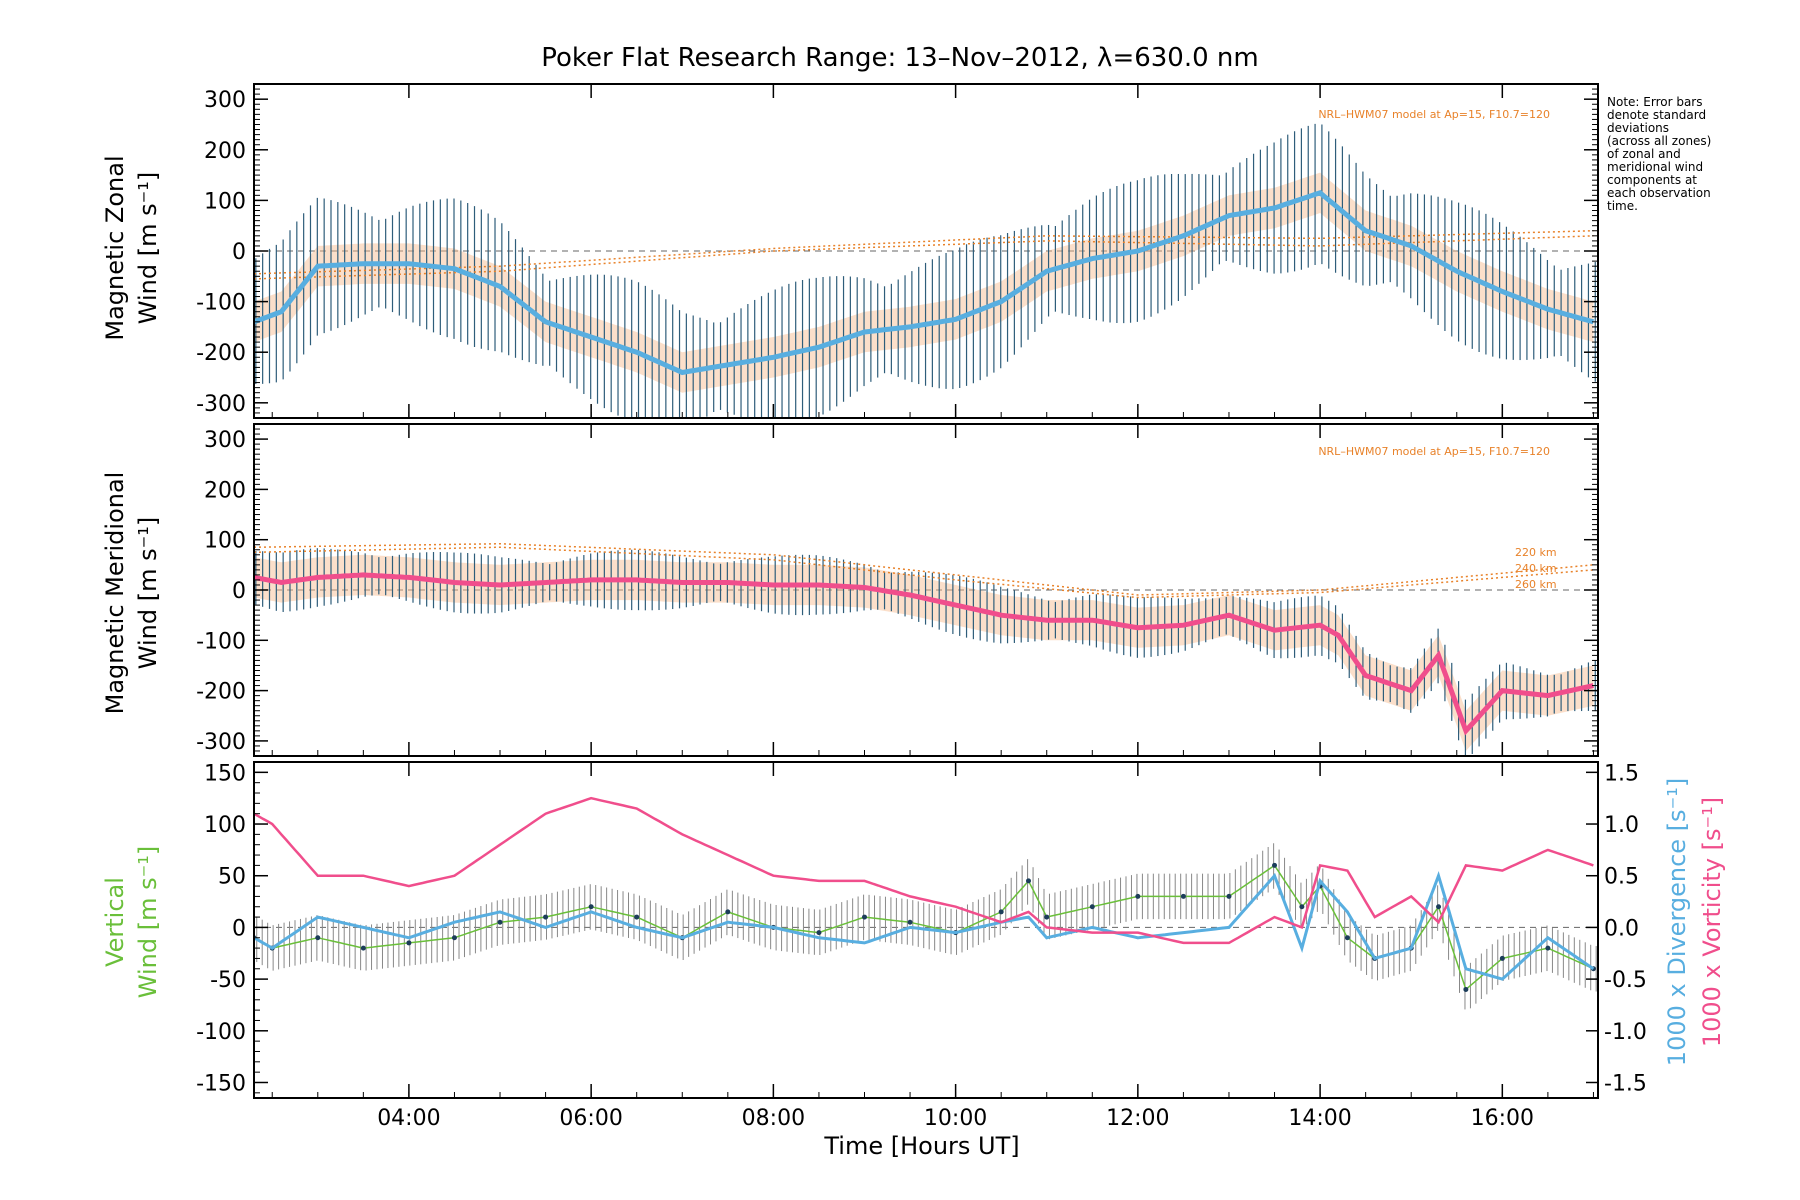  I want to click on vertical-y-tick-label: -100, so click(221, 1032).